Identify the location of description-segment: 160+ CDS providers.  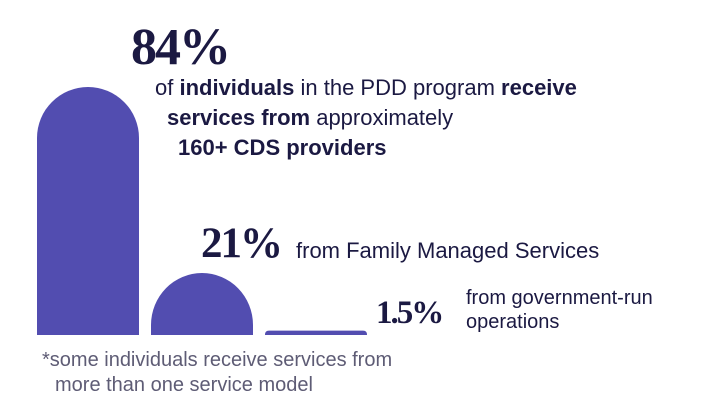
(282, 147).